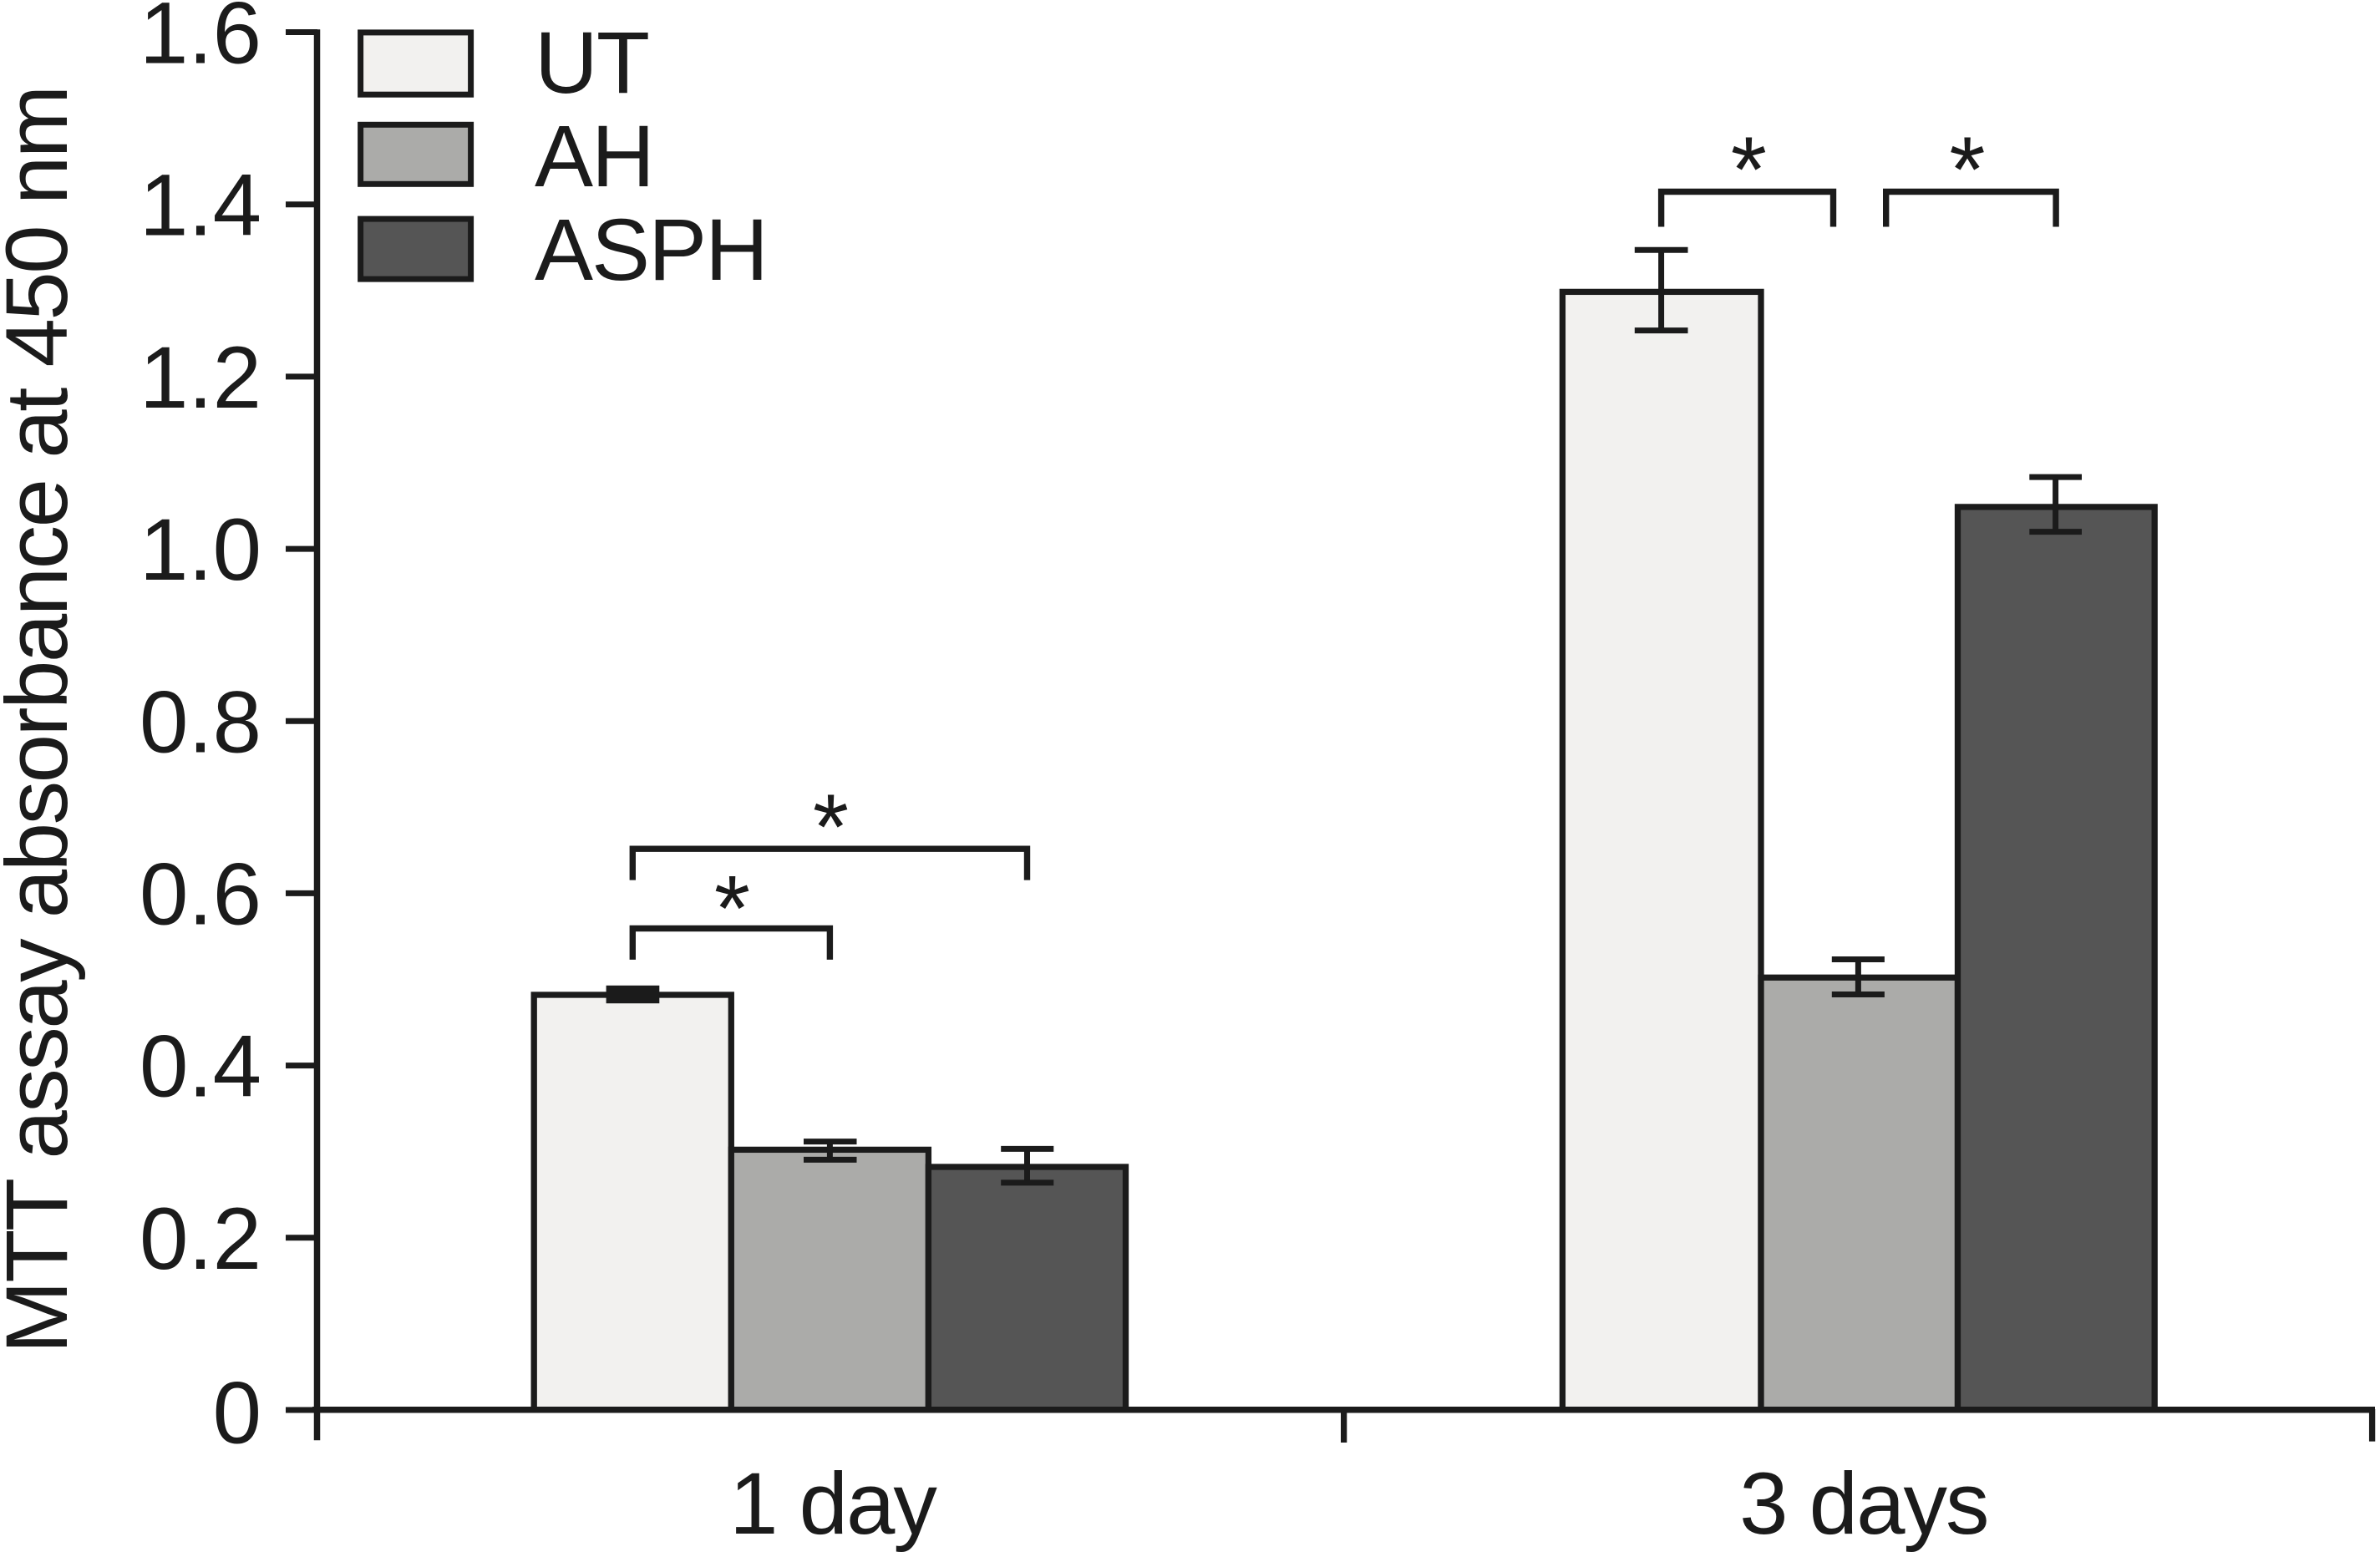  I want to click on svg-text: 0.4, so click(200, 1067).